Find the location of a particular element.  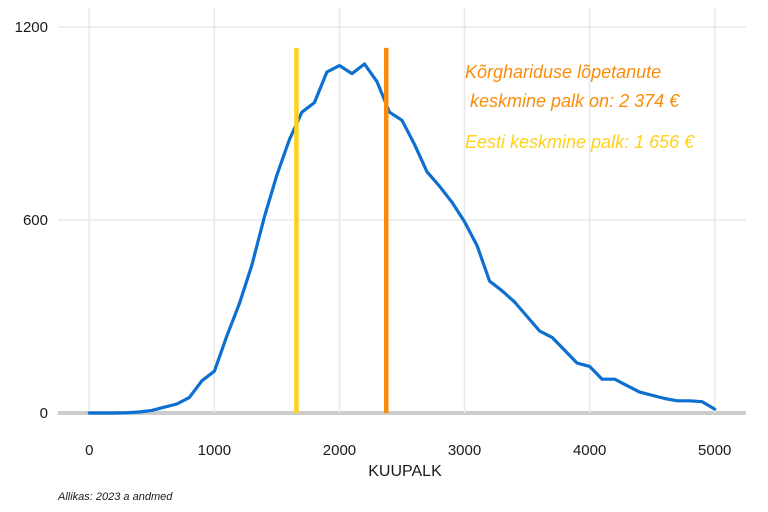

reference-lines is located at coordinates (341, 230).